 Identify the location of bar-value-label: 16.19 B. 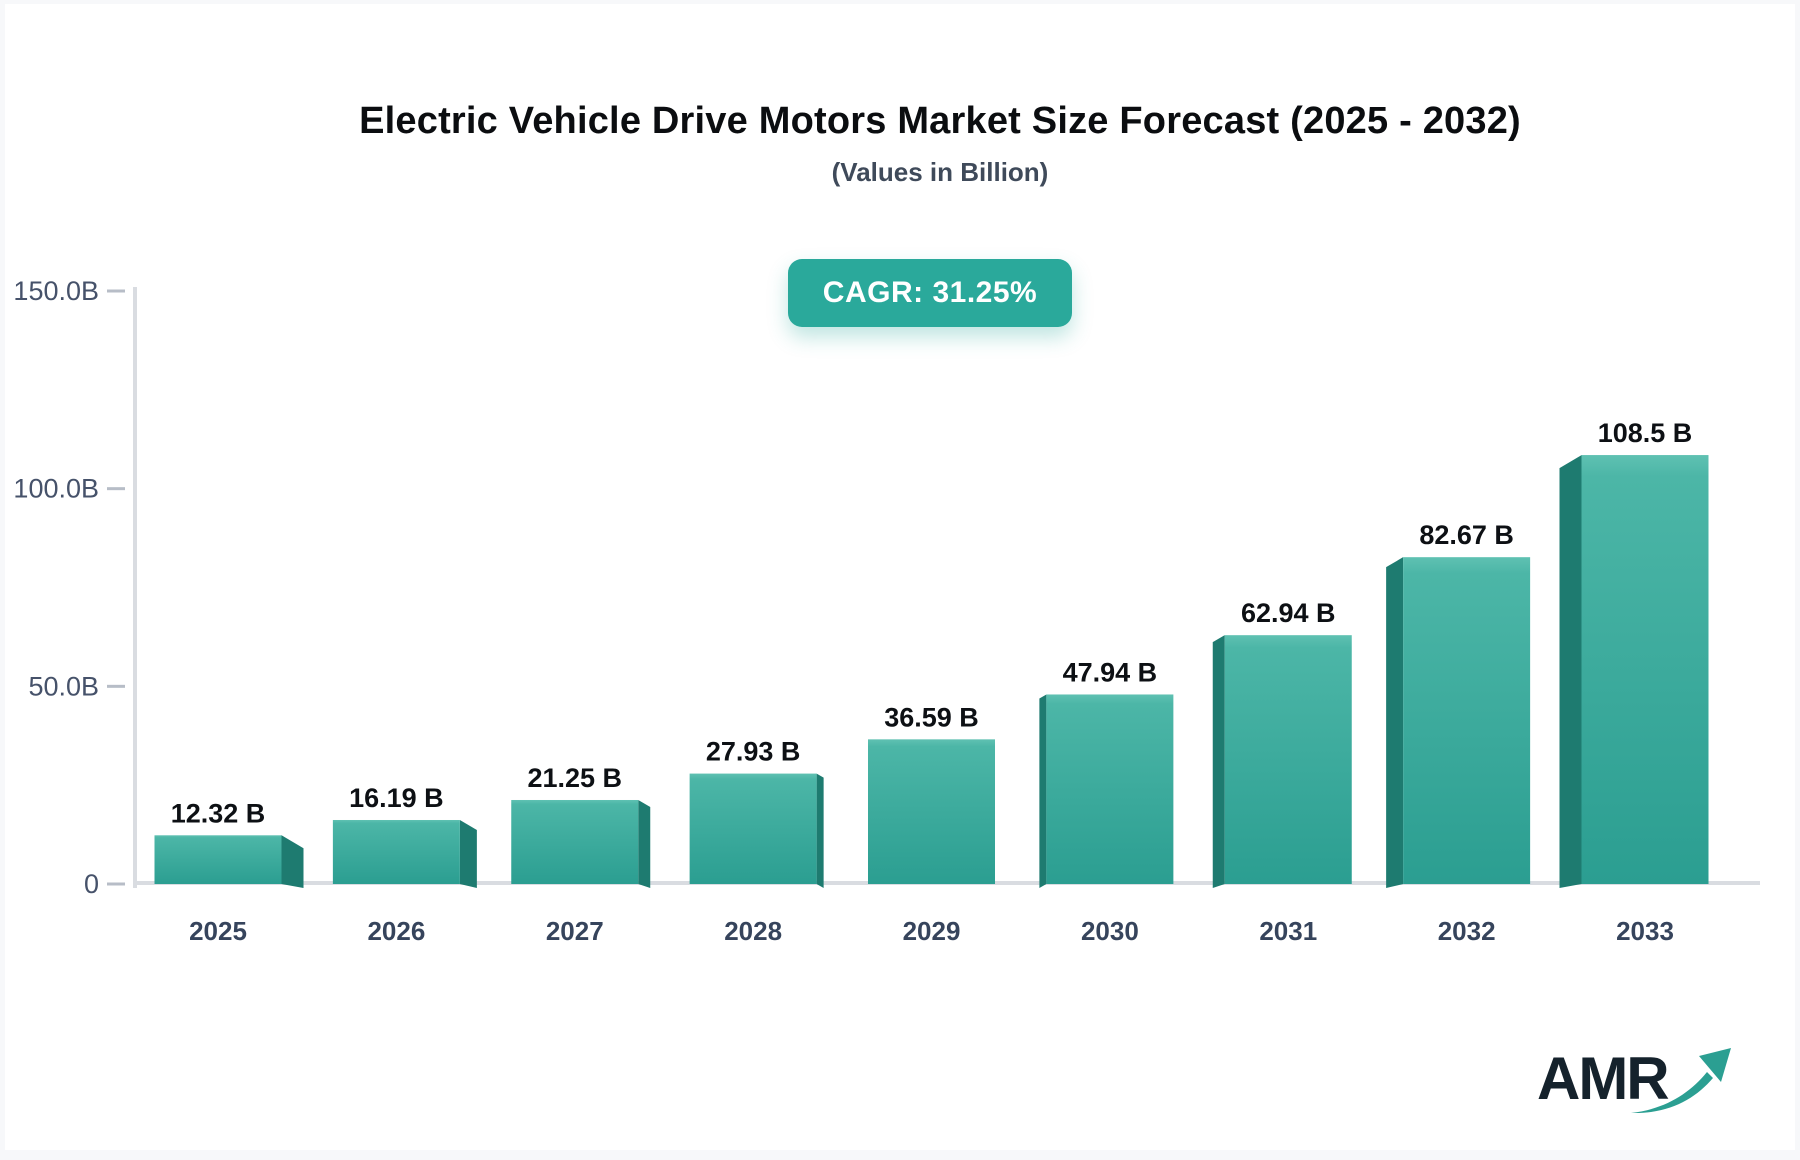
(396, 798).